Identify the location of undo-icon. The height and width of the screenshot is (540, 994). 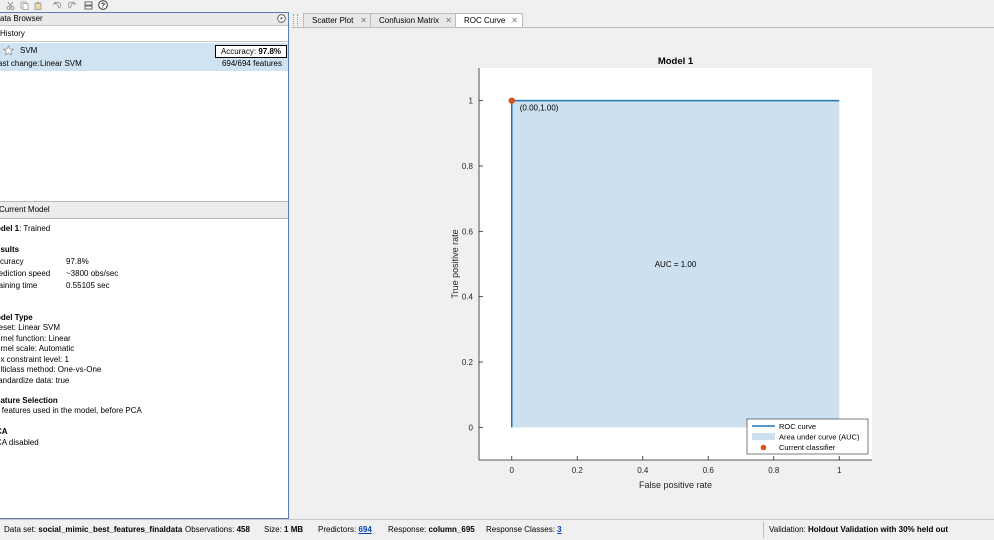
(56, 5).